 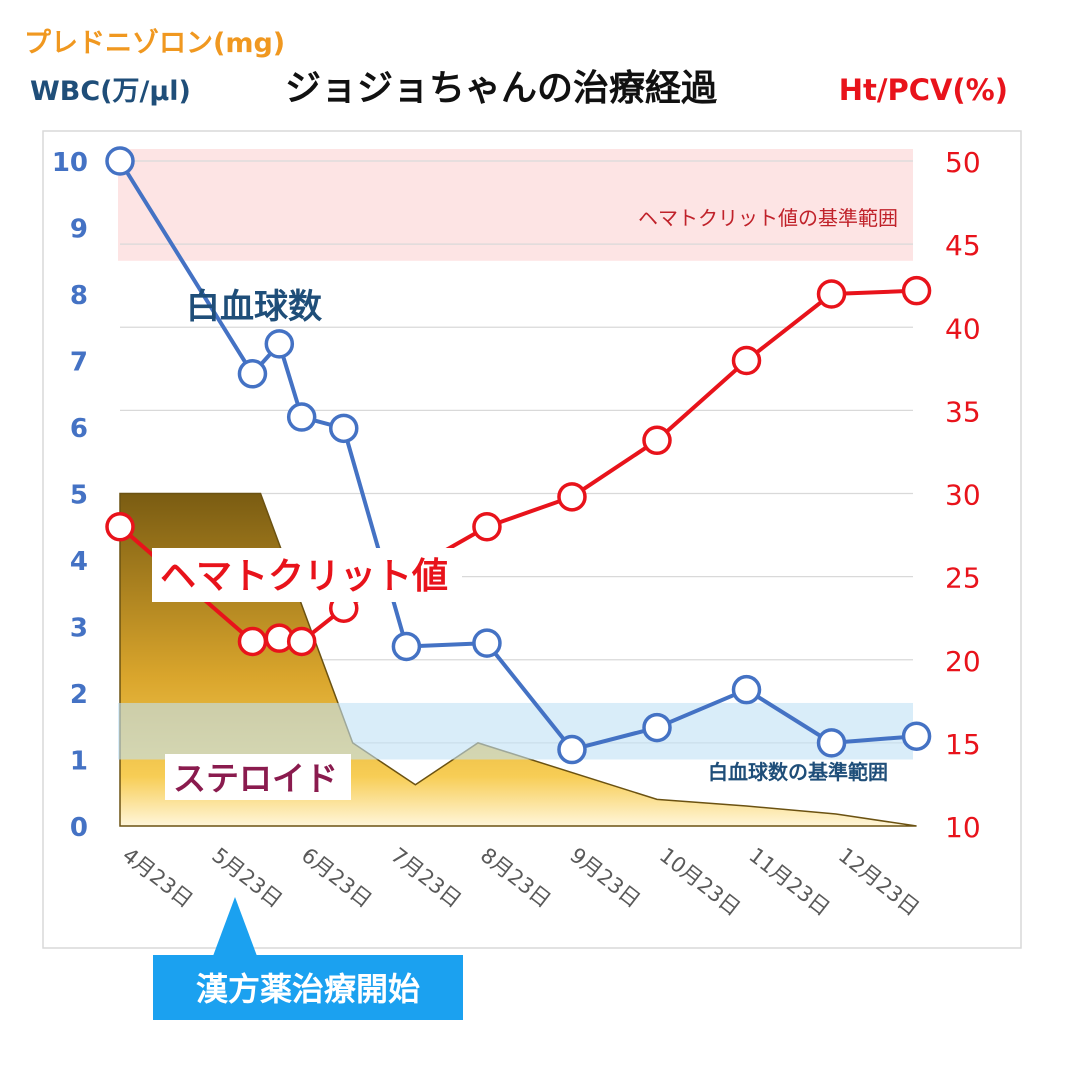 I want to click on left-tick-label: 8, so click(x=79, y=296).